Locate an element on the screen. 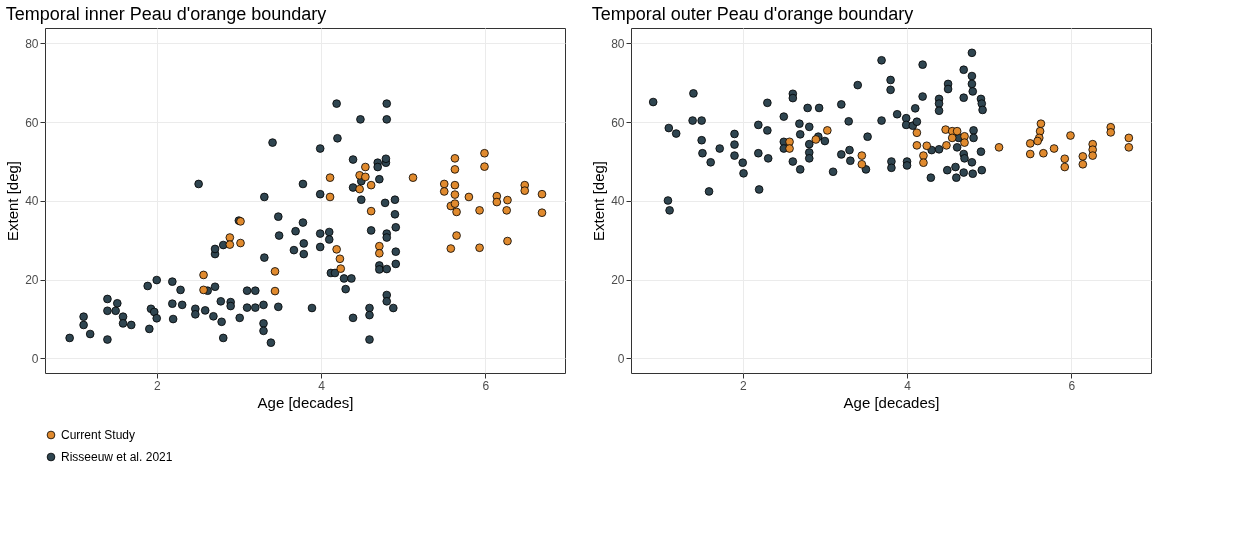 This screenshot has width=1243, height=537. chart-title: Temporal outer Peau d'orange boundary is located at coordinates (752, 14).